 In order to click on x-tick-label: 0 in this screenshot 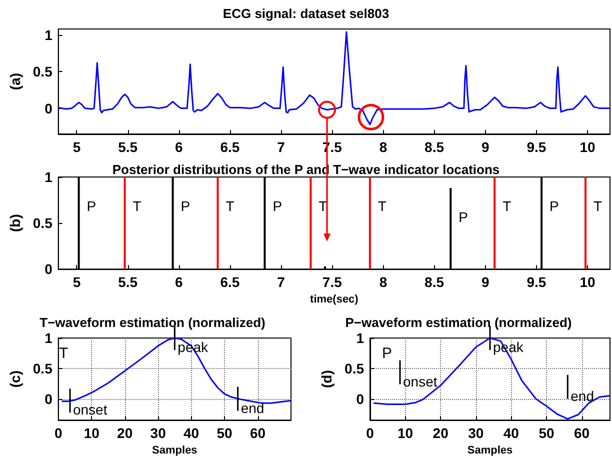, I will do `click(370, 433)`.